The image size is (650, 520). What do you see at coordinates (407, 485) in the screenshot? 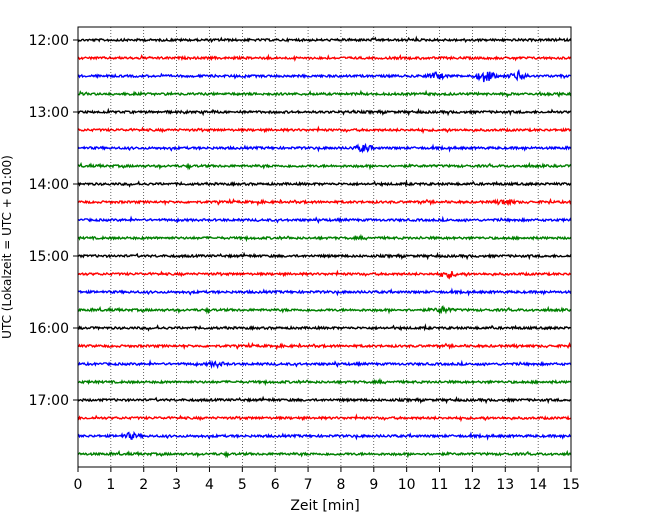
I see `x-tick-label: 10` at bounding box center [407, 485].